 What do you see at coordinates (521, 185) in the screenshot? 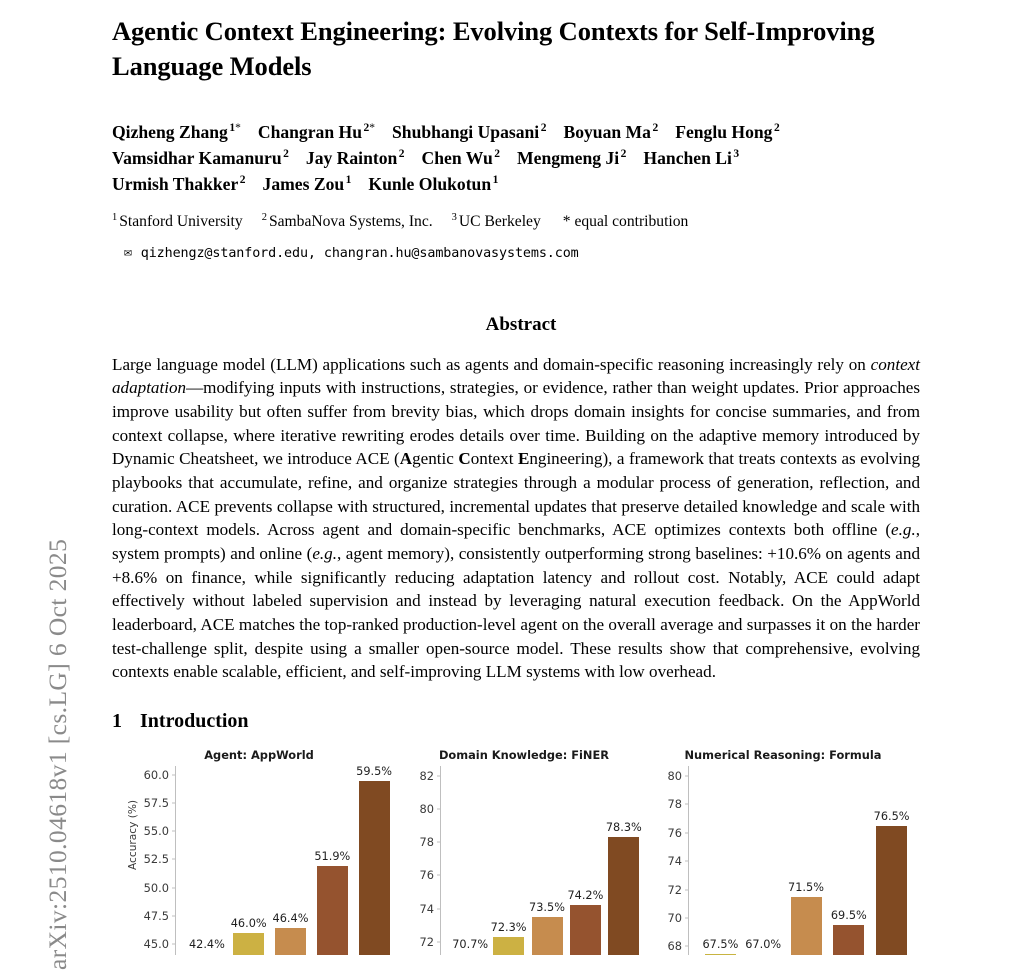
I see `author-line: Urmish Thakker 2 James Zou 1 Kunle Olukotun 1` at bounding box center [521, 185].